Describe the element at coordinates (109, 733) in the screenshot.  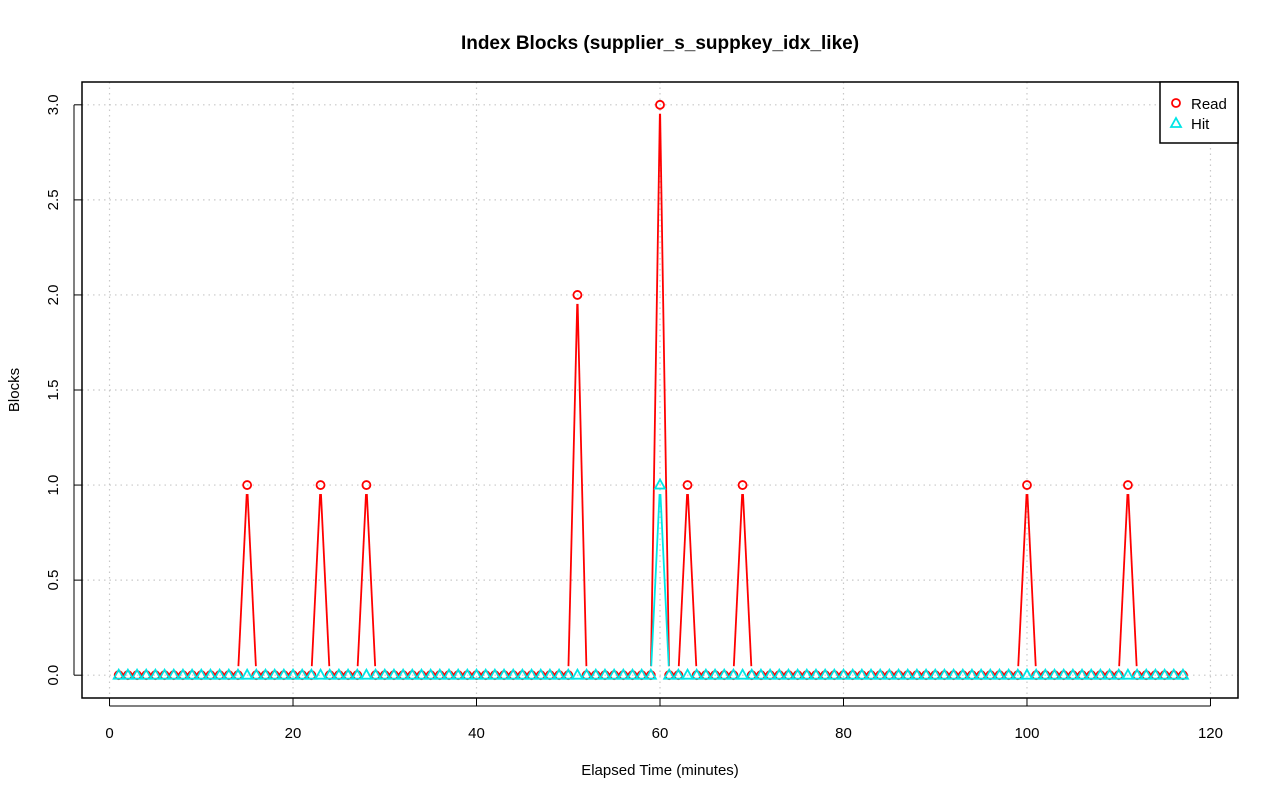
I see `x-tick-label: 0` at that location.